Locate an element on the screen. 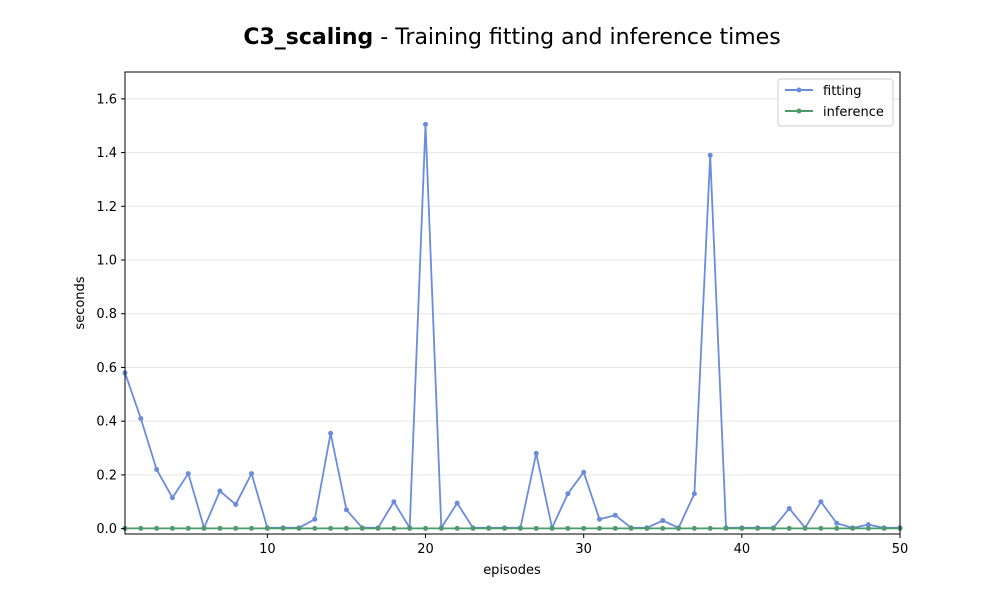  x-axis: 10 20 30 40 50 is located at coordinates (583, 545).